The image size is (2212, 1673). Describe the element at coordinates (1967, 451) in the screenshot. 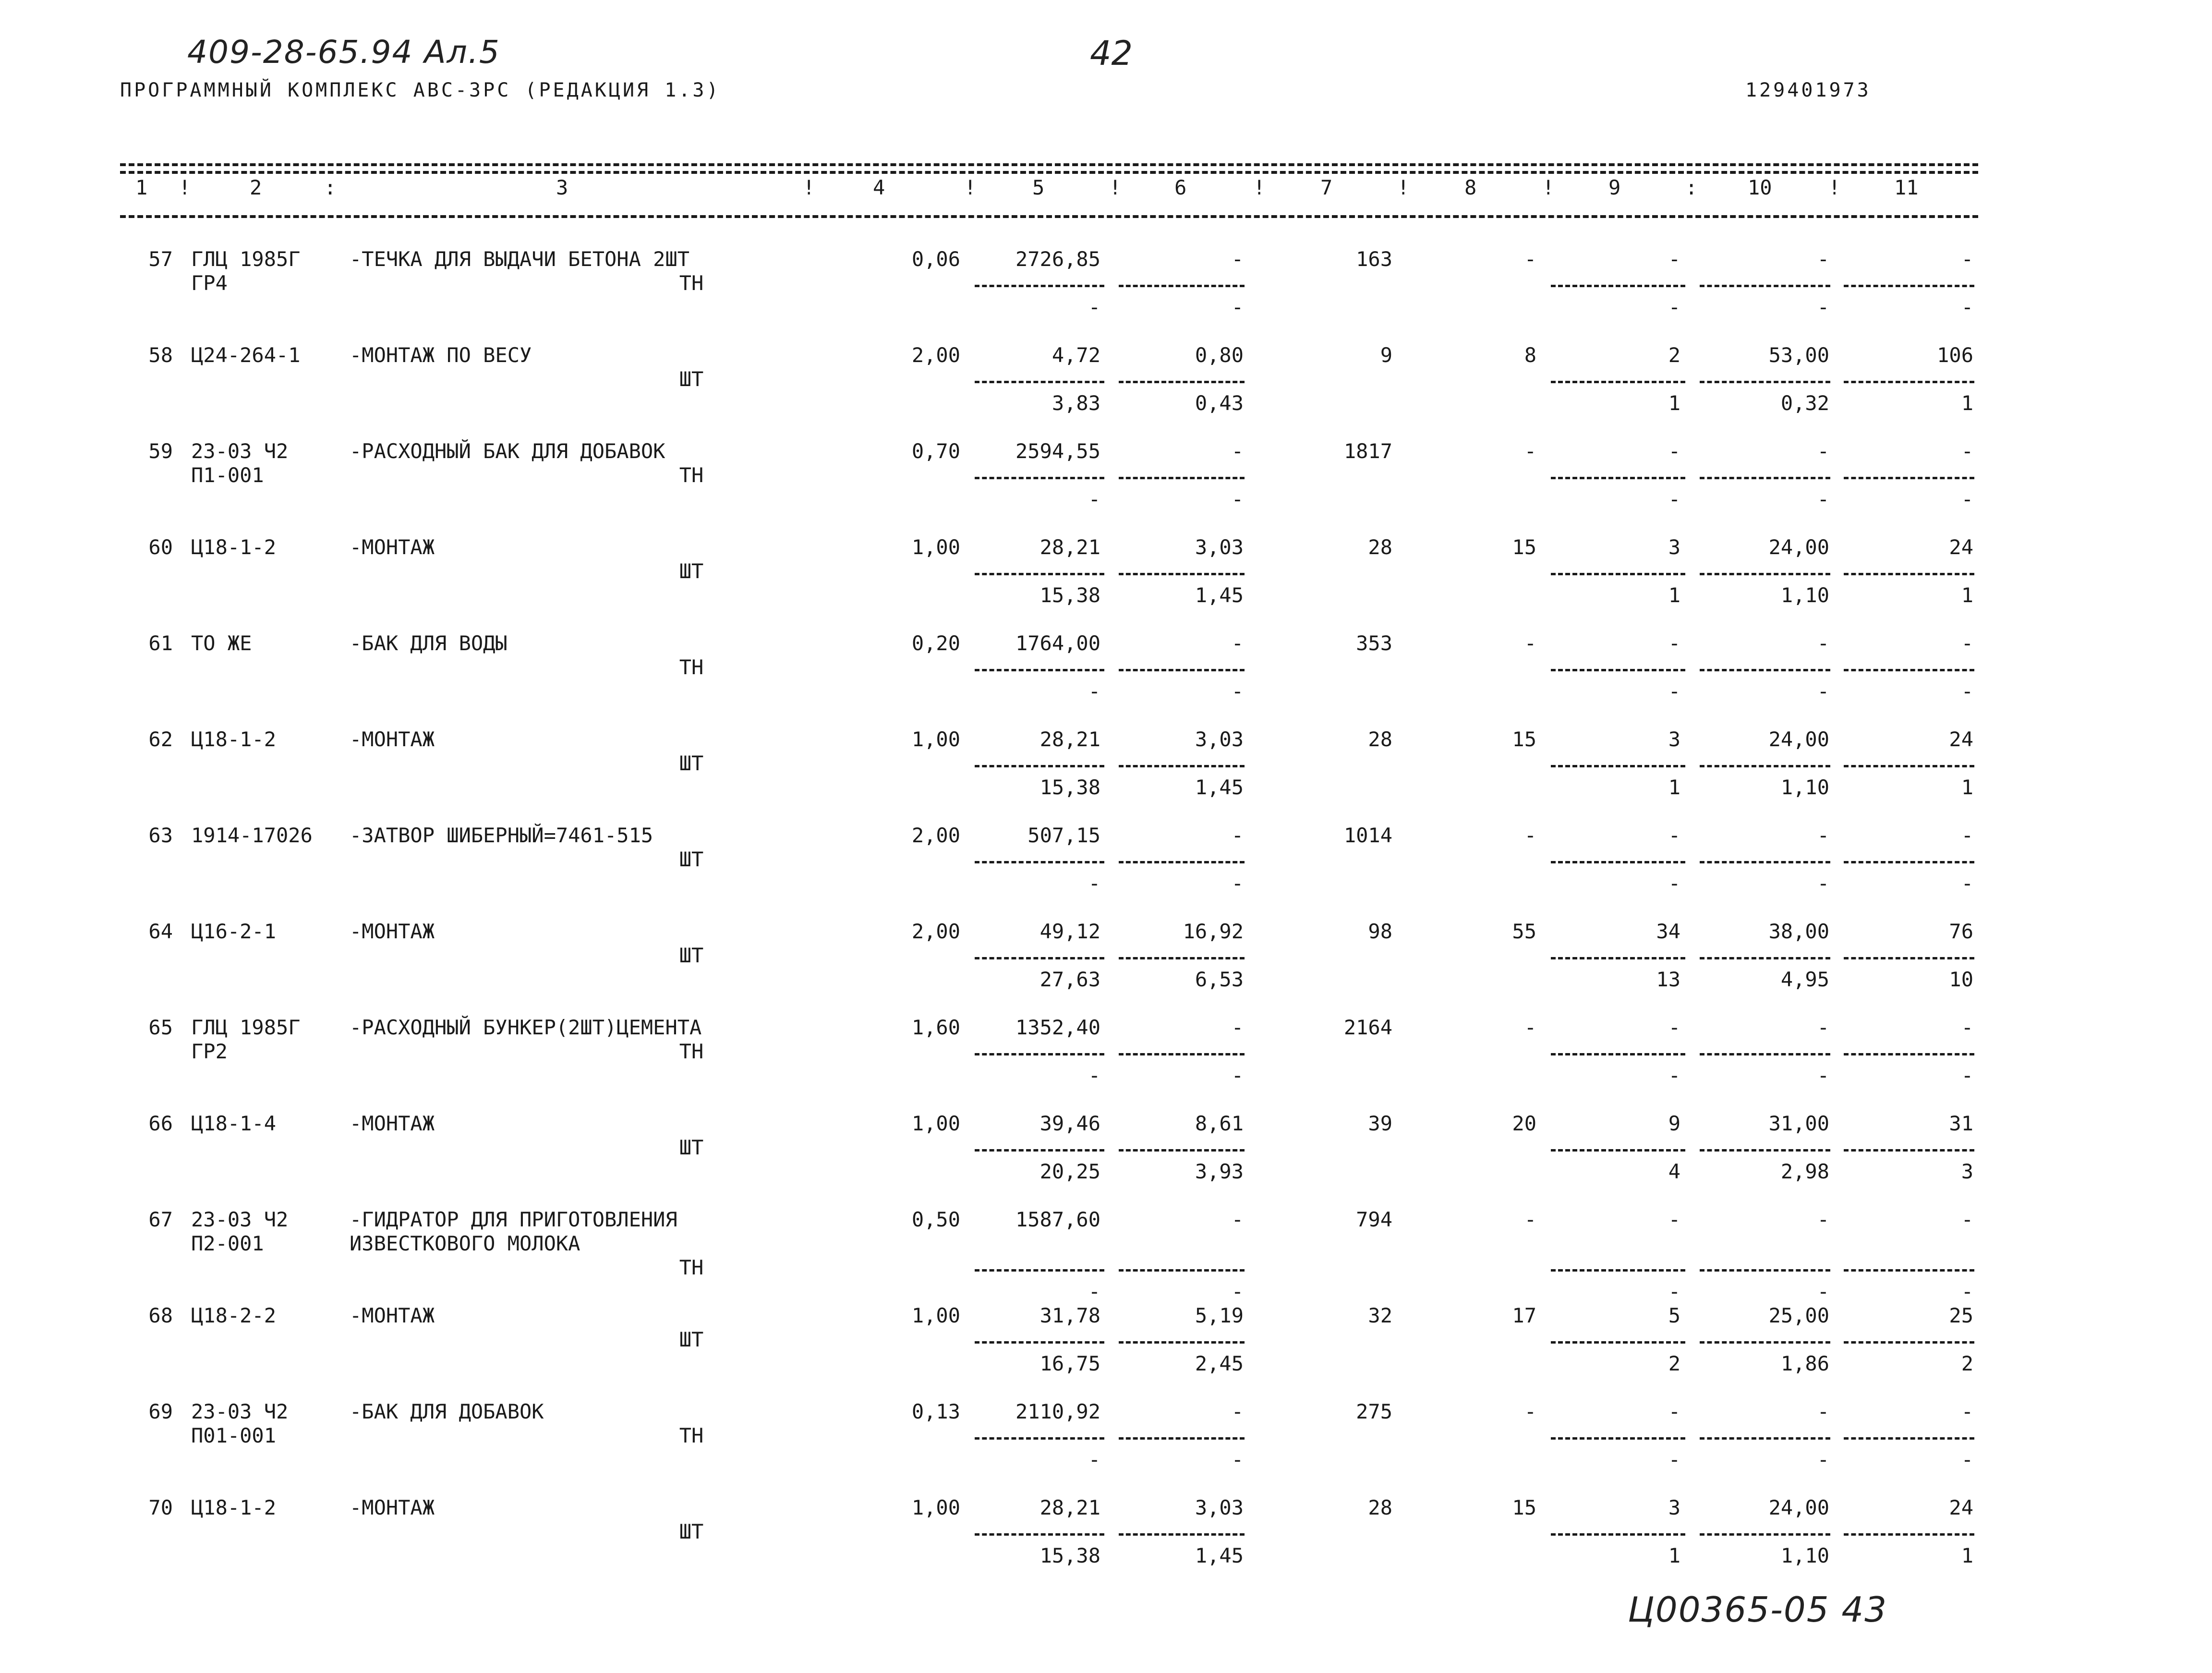

I see `labor-total: -` at that location.